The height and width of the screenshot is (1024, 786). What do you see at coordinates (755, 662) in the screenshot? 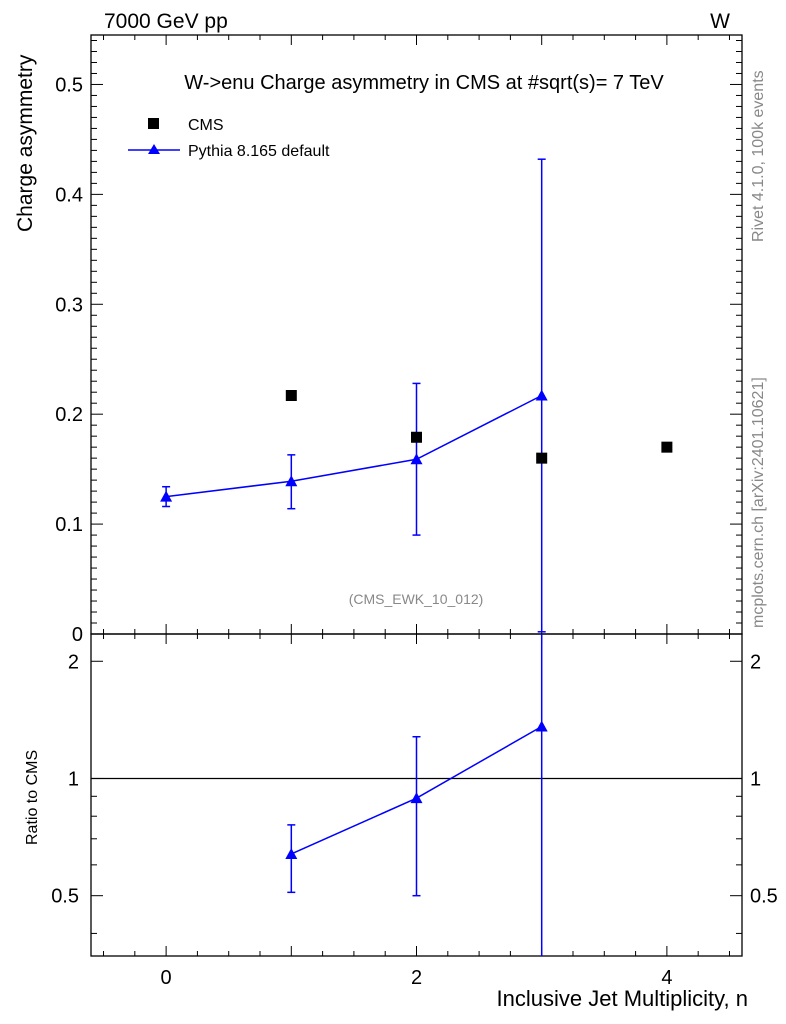
I see `ratio-y-tick-label-right: 2` at bounding box center [755, 662].